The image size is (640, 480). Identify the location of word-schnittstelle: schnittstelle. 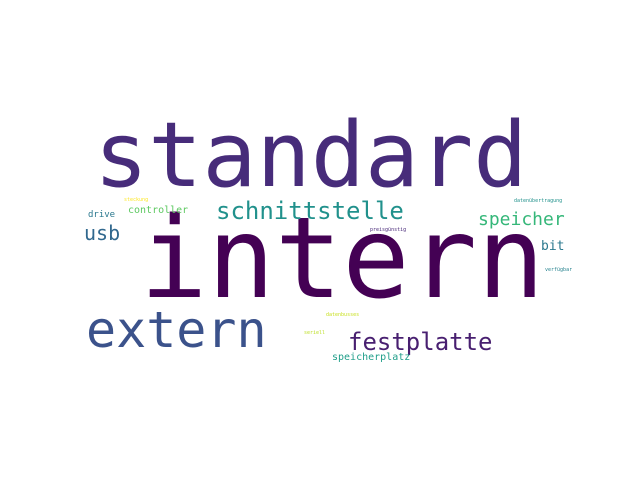
(310, 211).